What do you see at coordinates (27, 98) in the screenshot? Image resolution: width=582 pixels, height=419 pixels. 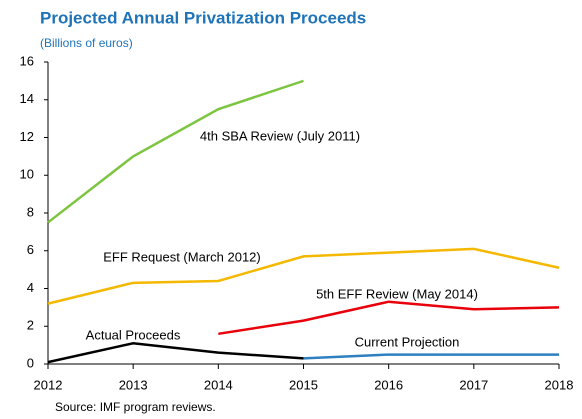 I see `y-tick-label: 14` at bounding box center [27, 98].